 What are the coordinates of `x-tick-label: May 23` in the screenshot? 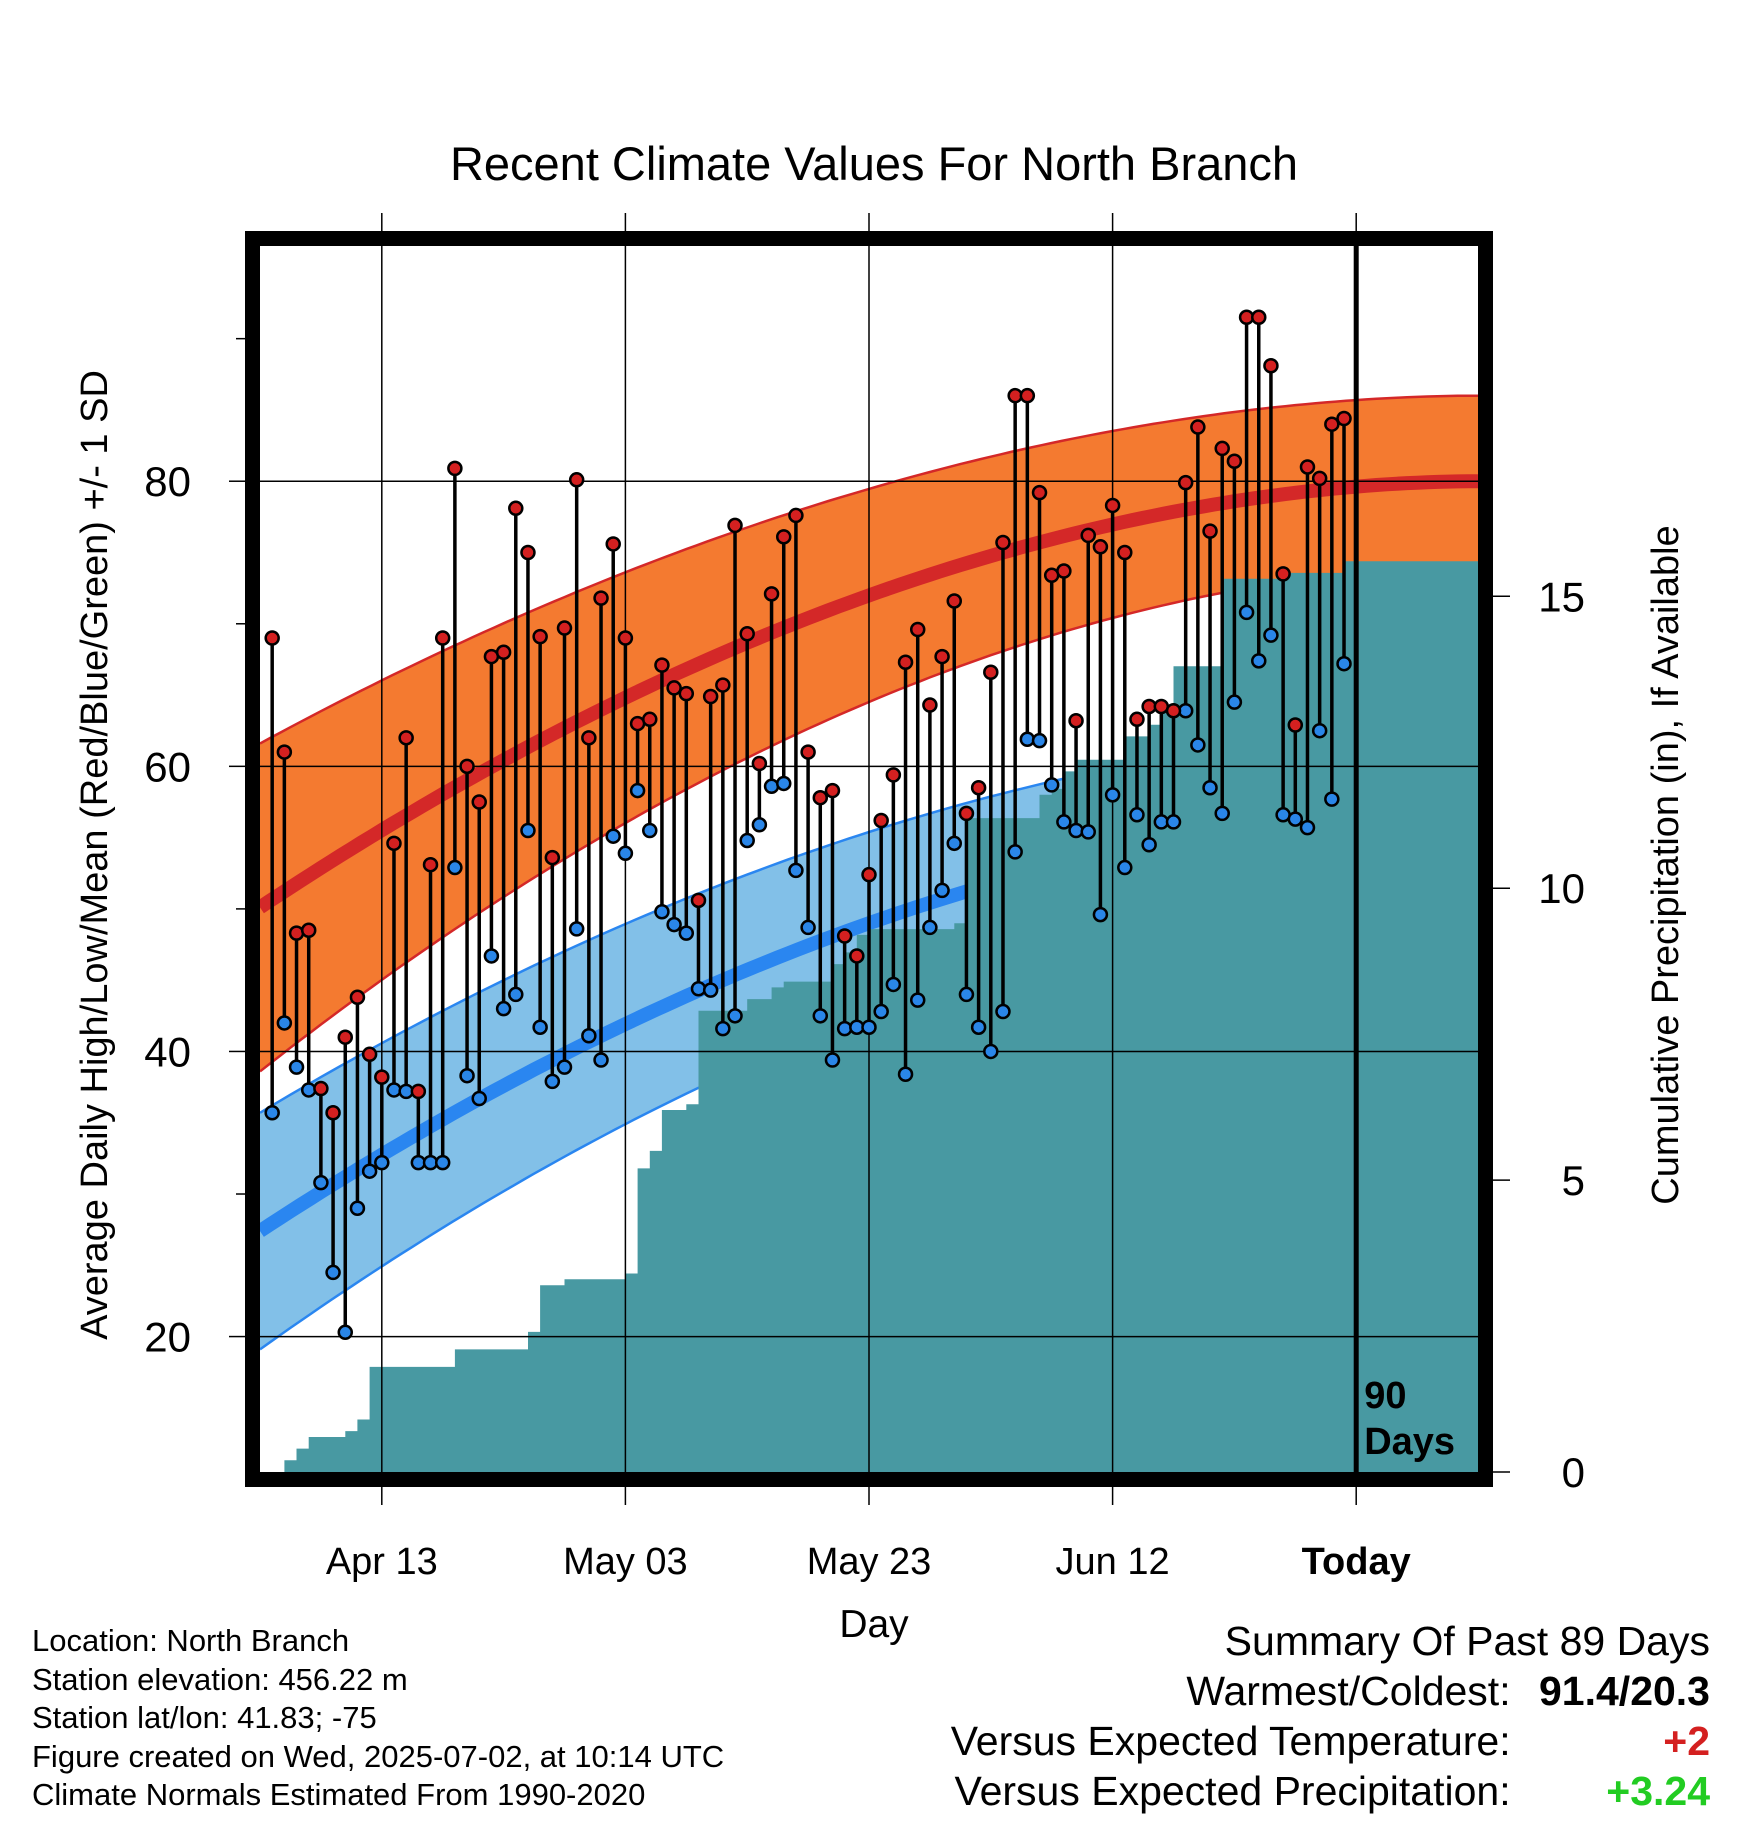 It's located at (869, 1562).